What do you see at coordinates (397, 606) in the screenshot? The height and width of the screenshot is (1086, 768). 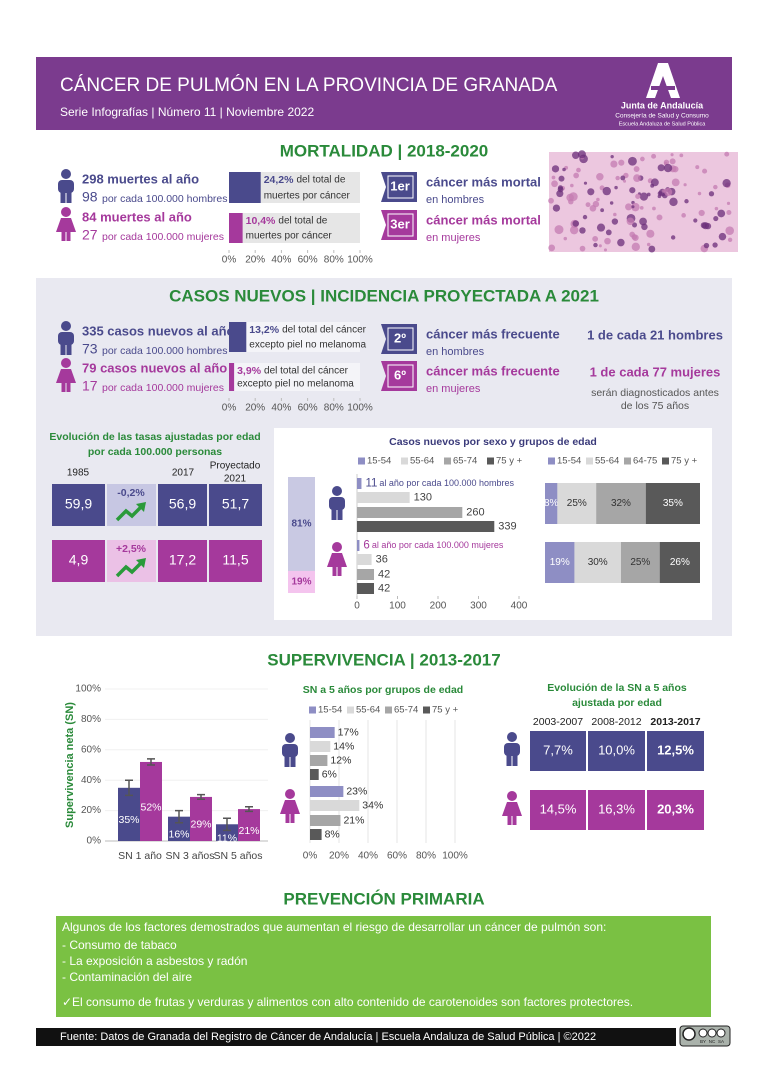 I see `x-tick-label: 100` at bounding box center [397, 606].